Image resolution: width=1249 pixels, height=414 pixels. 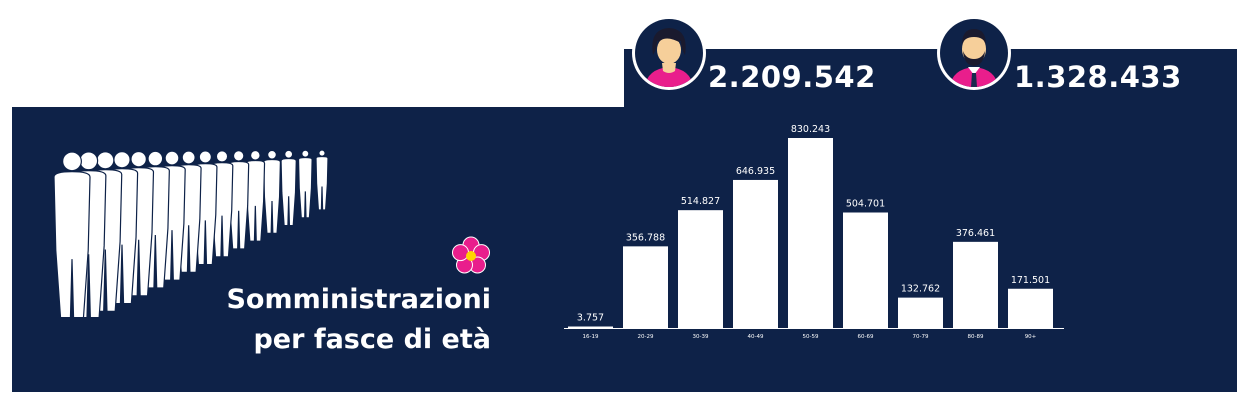 I want to click on data-label-90+: 171.501, so click(x=1030, y=280).